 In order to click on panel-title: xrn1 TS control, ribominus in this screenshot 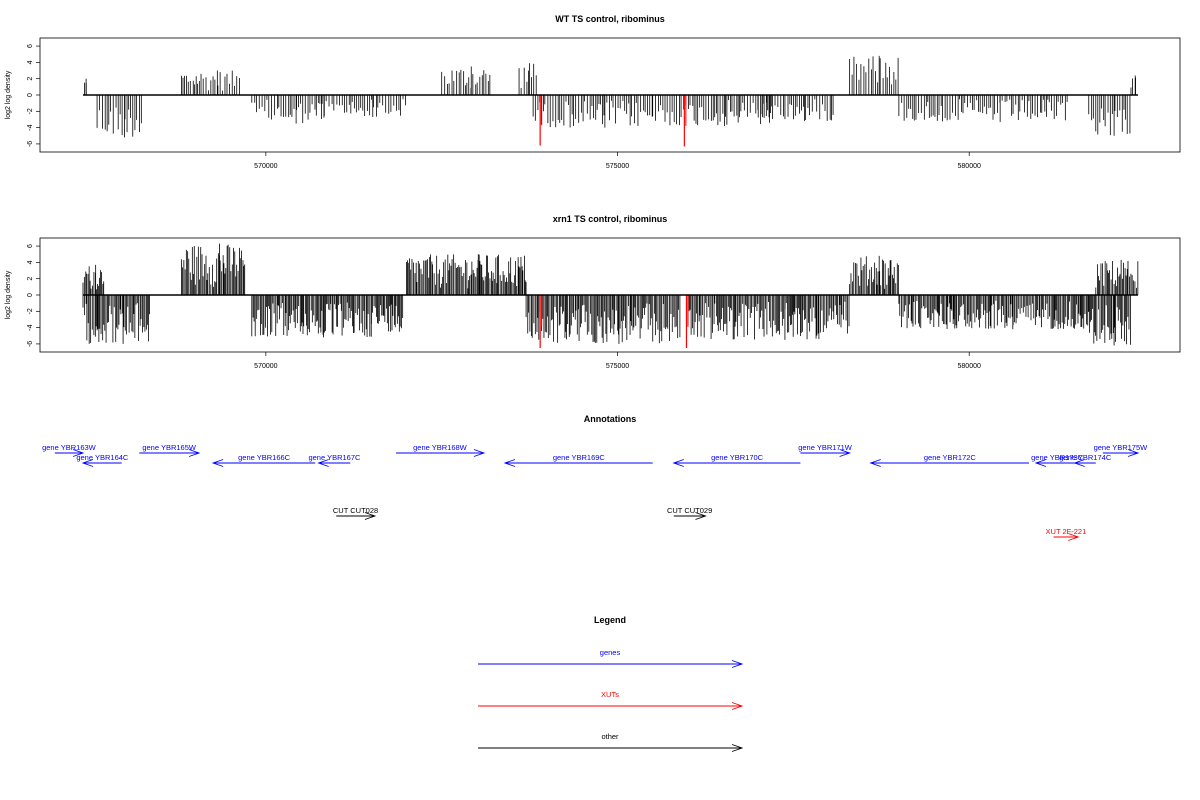, I will do `click(610, 219)`.